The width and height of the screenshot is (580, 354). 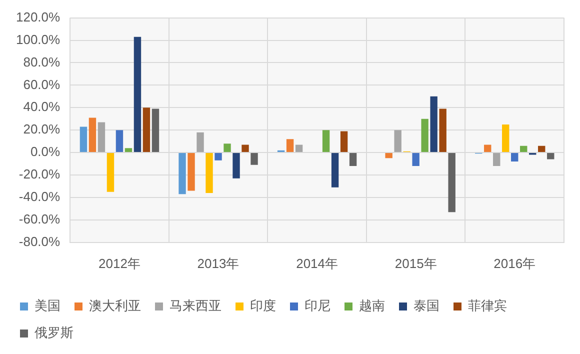 What do you see at coordinates (47, 306) in the screenshot?
I see `legend-label: 美国` at bounding box center [47, 306].